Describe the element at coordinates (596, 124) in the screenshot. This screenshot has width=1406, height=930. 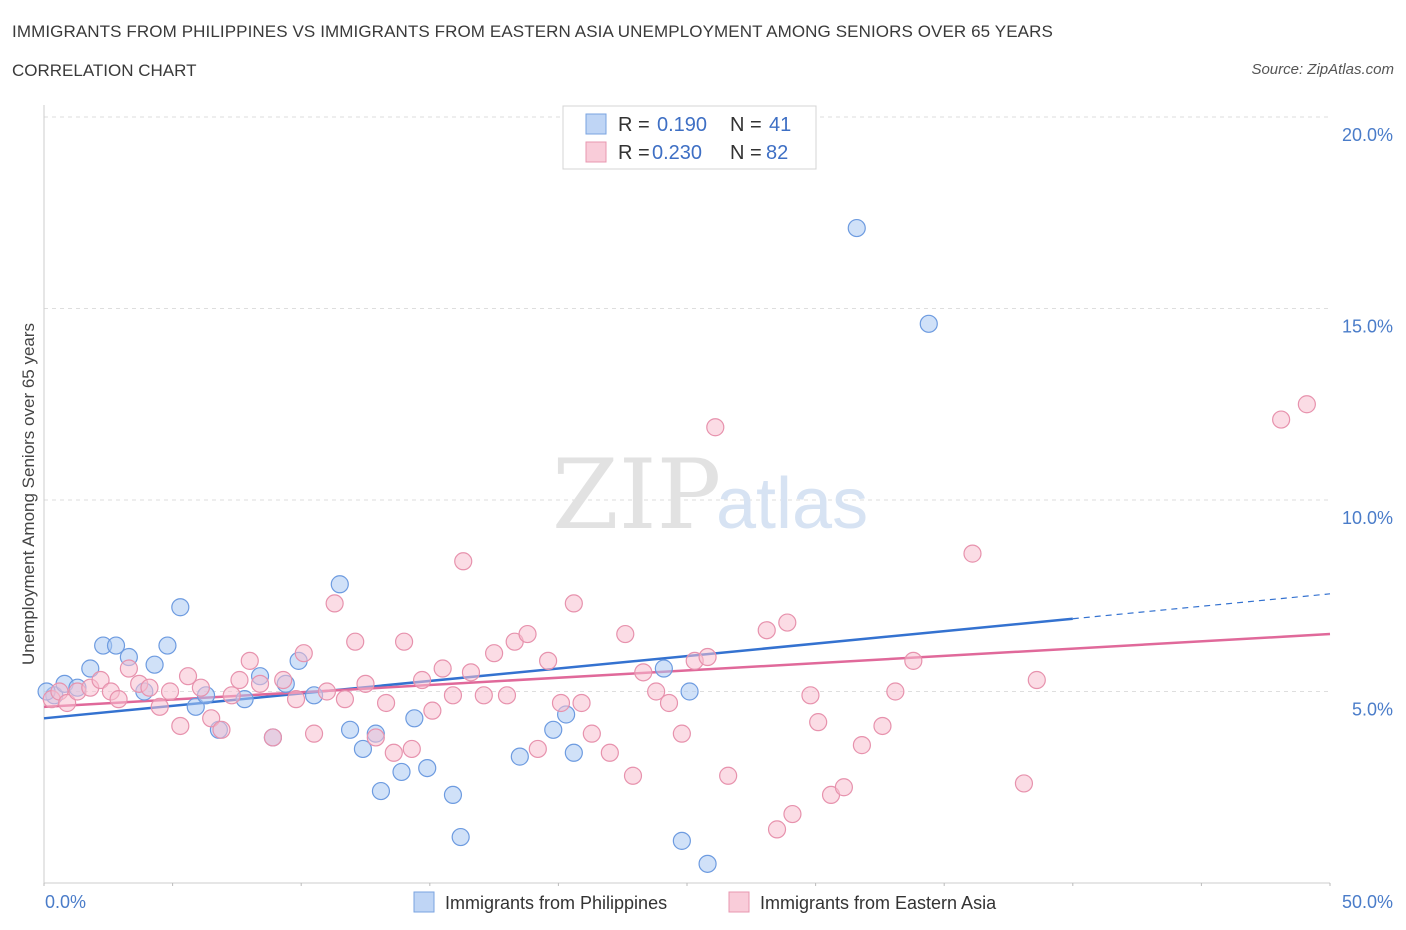
I see `legend-swatch-philippines` at that location.